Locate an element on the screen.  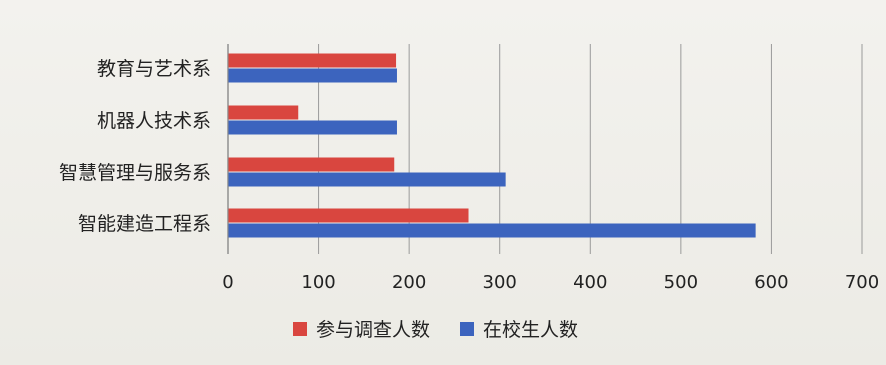
x-tick-label-600: 600 is located at coordinates (771, 282).